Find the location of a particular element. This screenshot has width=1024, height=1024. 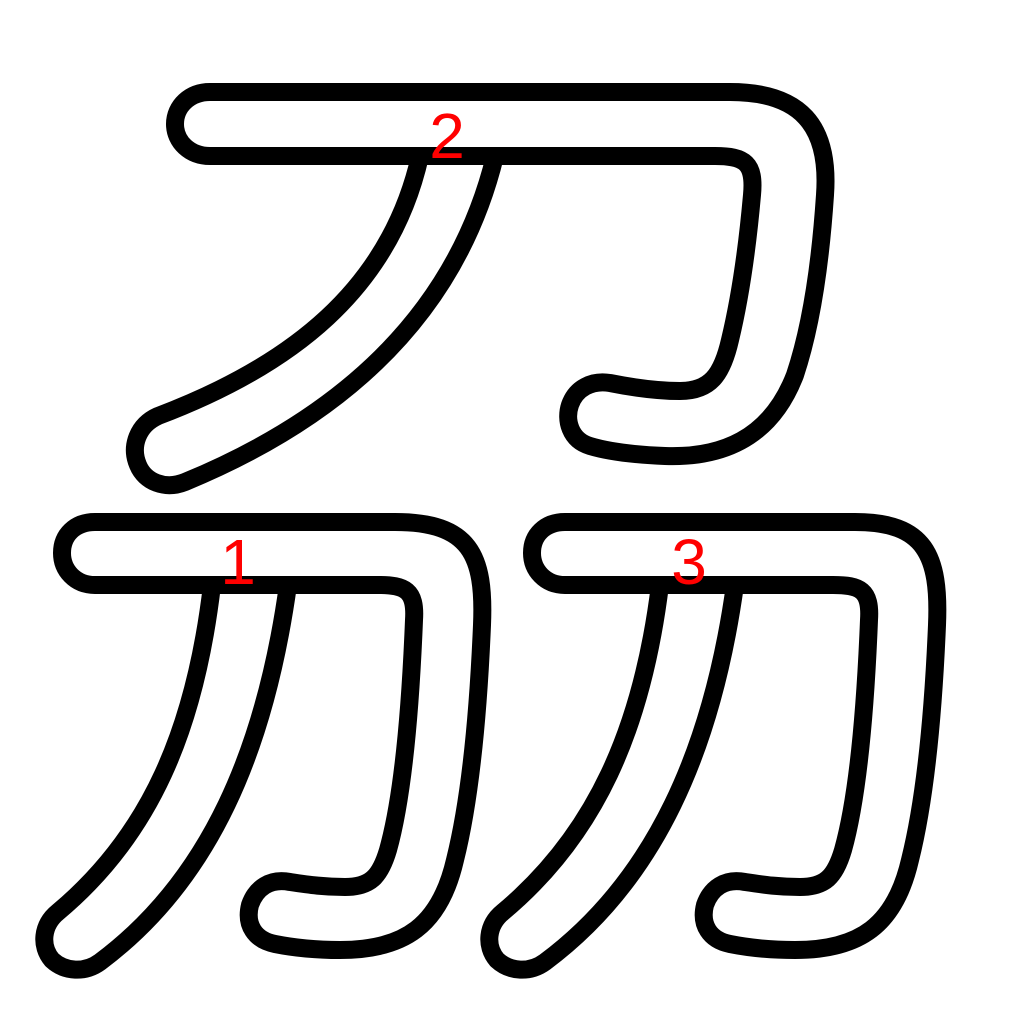

stroke-number-2: 2 is located at coordinates (447, 136).